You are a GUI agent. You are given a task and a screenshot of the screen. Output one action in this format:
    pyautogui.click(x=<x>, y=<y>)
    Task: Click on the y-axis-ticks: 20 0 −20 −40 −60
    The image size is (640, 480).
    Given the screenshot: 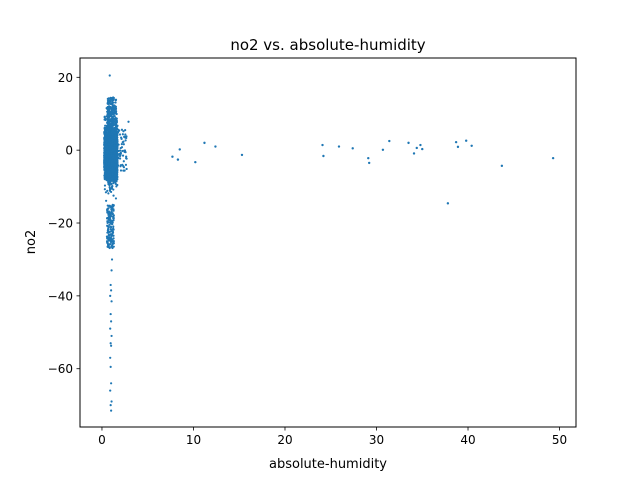 What is the action you would take?
    pyautogui.click(x=64, y=223)
    